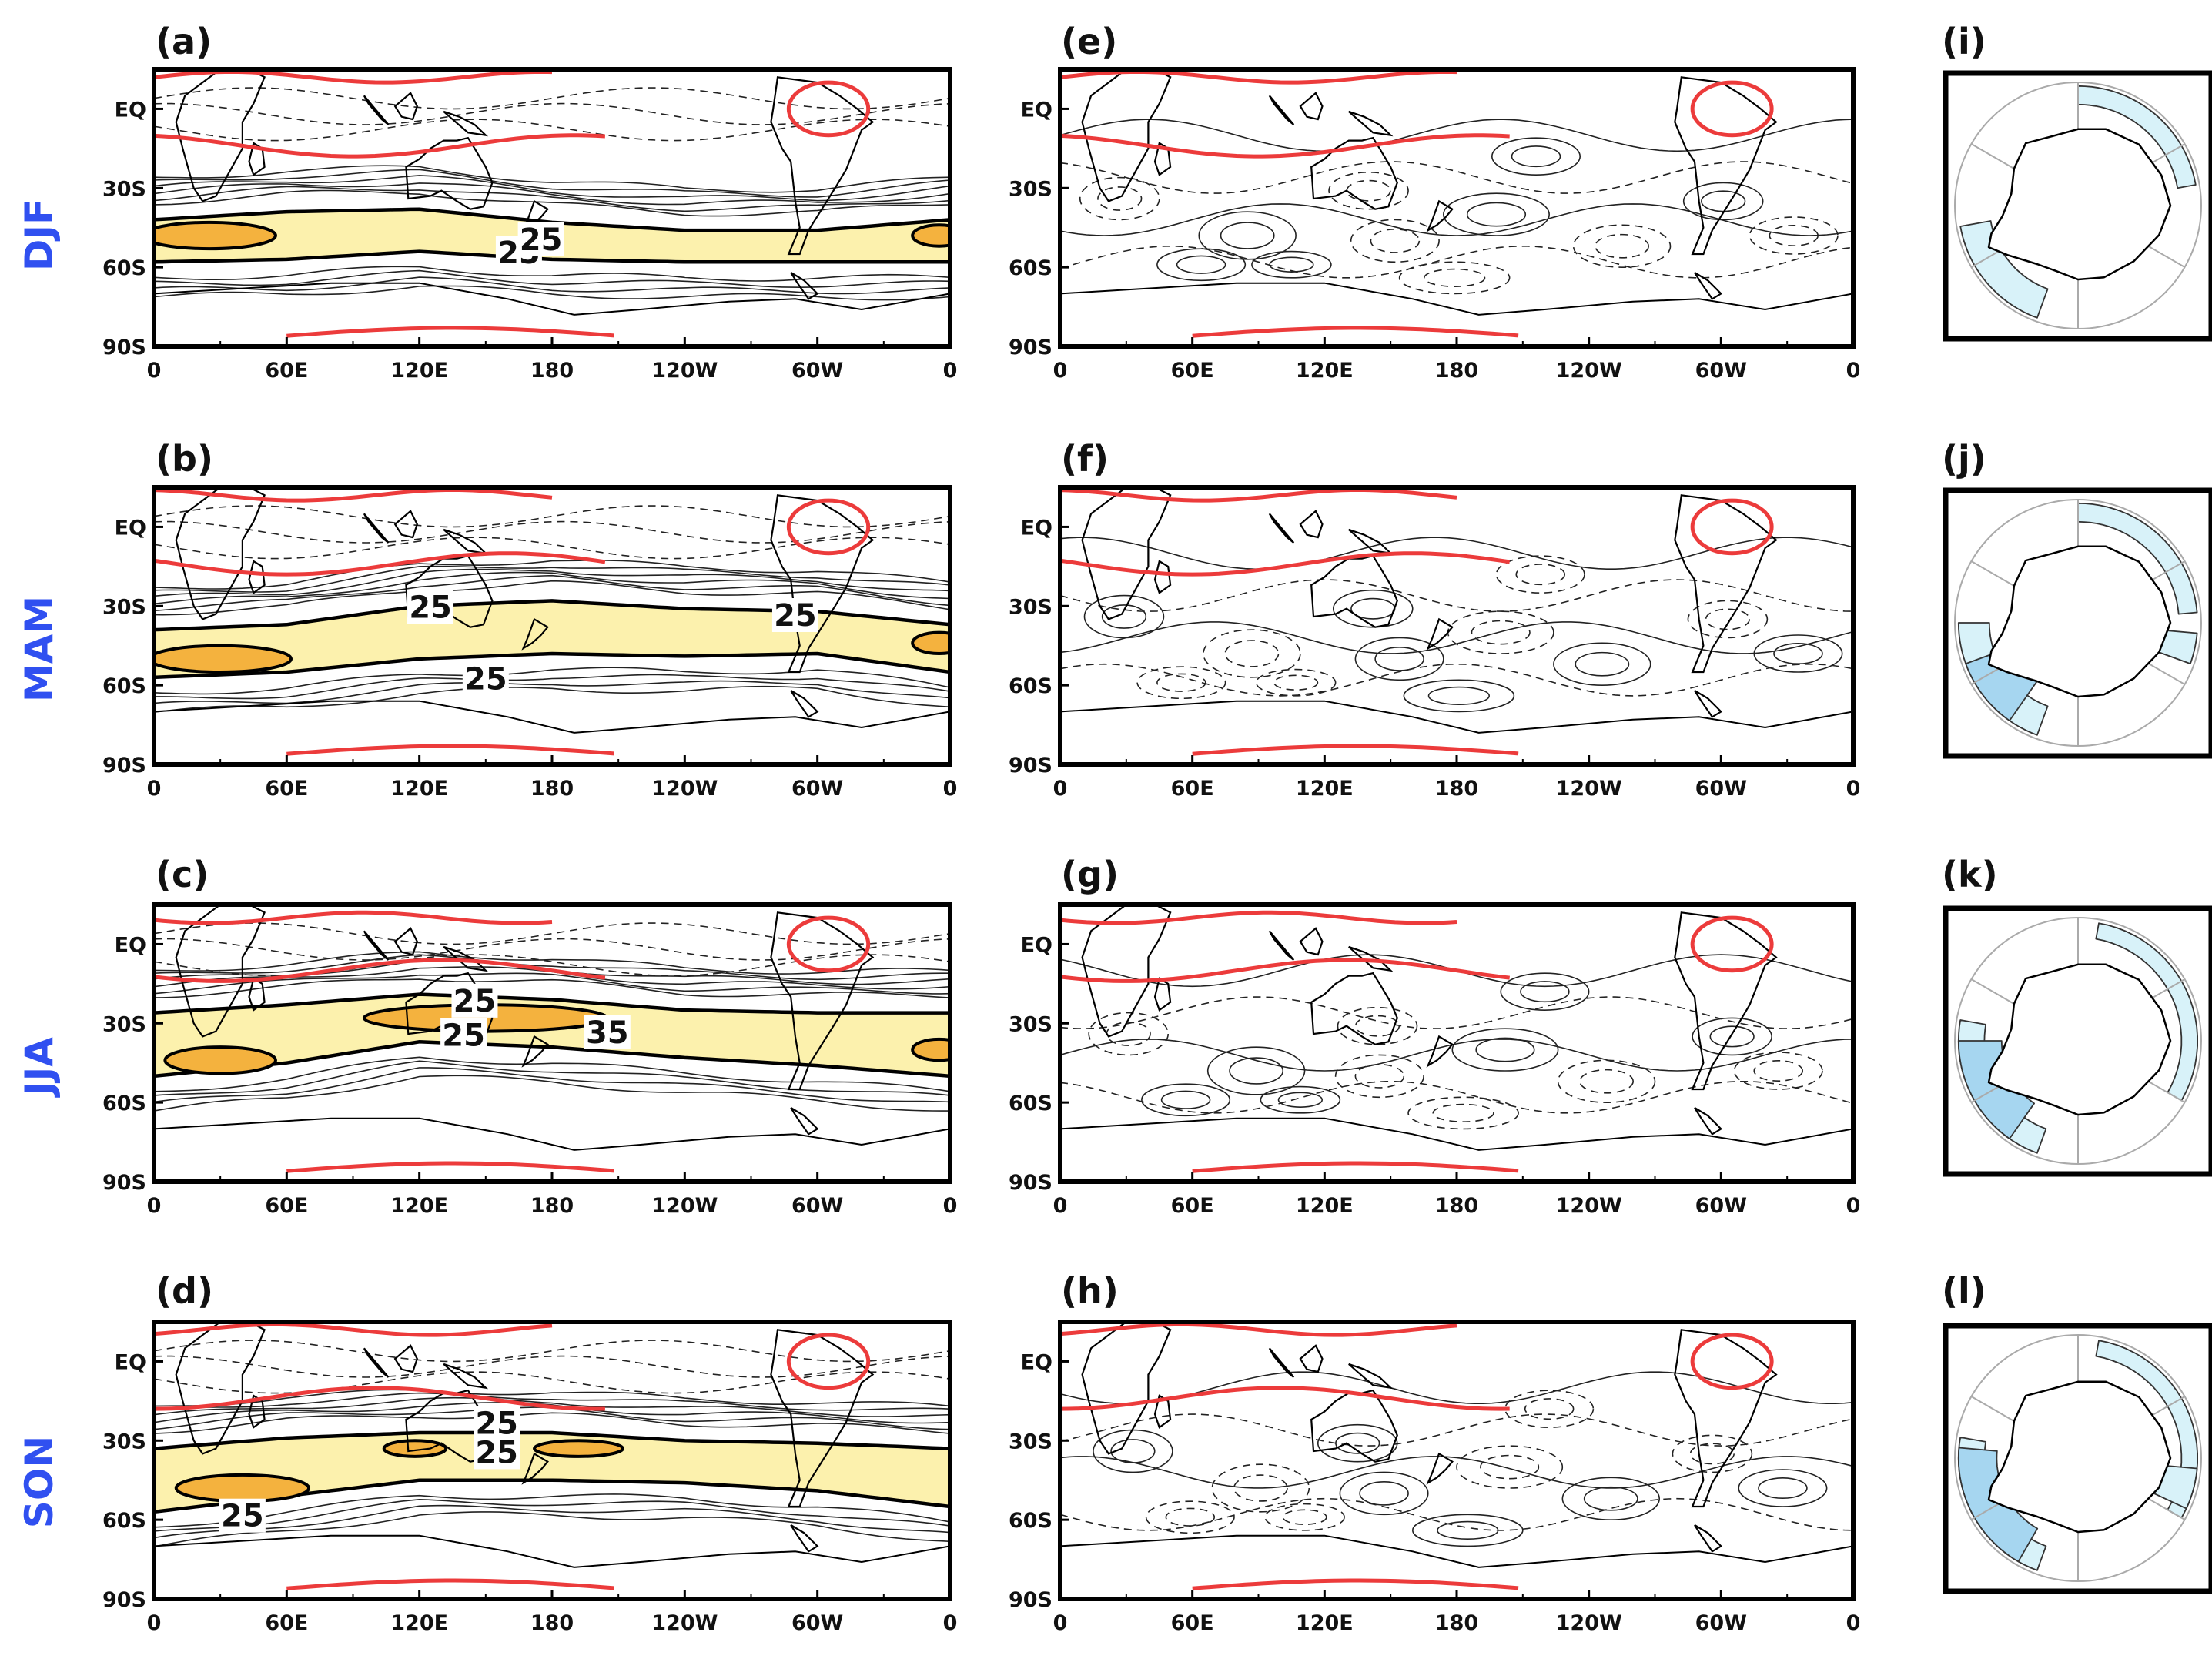 The image size is (2212, 1659). I want to click on red-contour-samerica, so click(828, 527).